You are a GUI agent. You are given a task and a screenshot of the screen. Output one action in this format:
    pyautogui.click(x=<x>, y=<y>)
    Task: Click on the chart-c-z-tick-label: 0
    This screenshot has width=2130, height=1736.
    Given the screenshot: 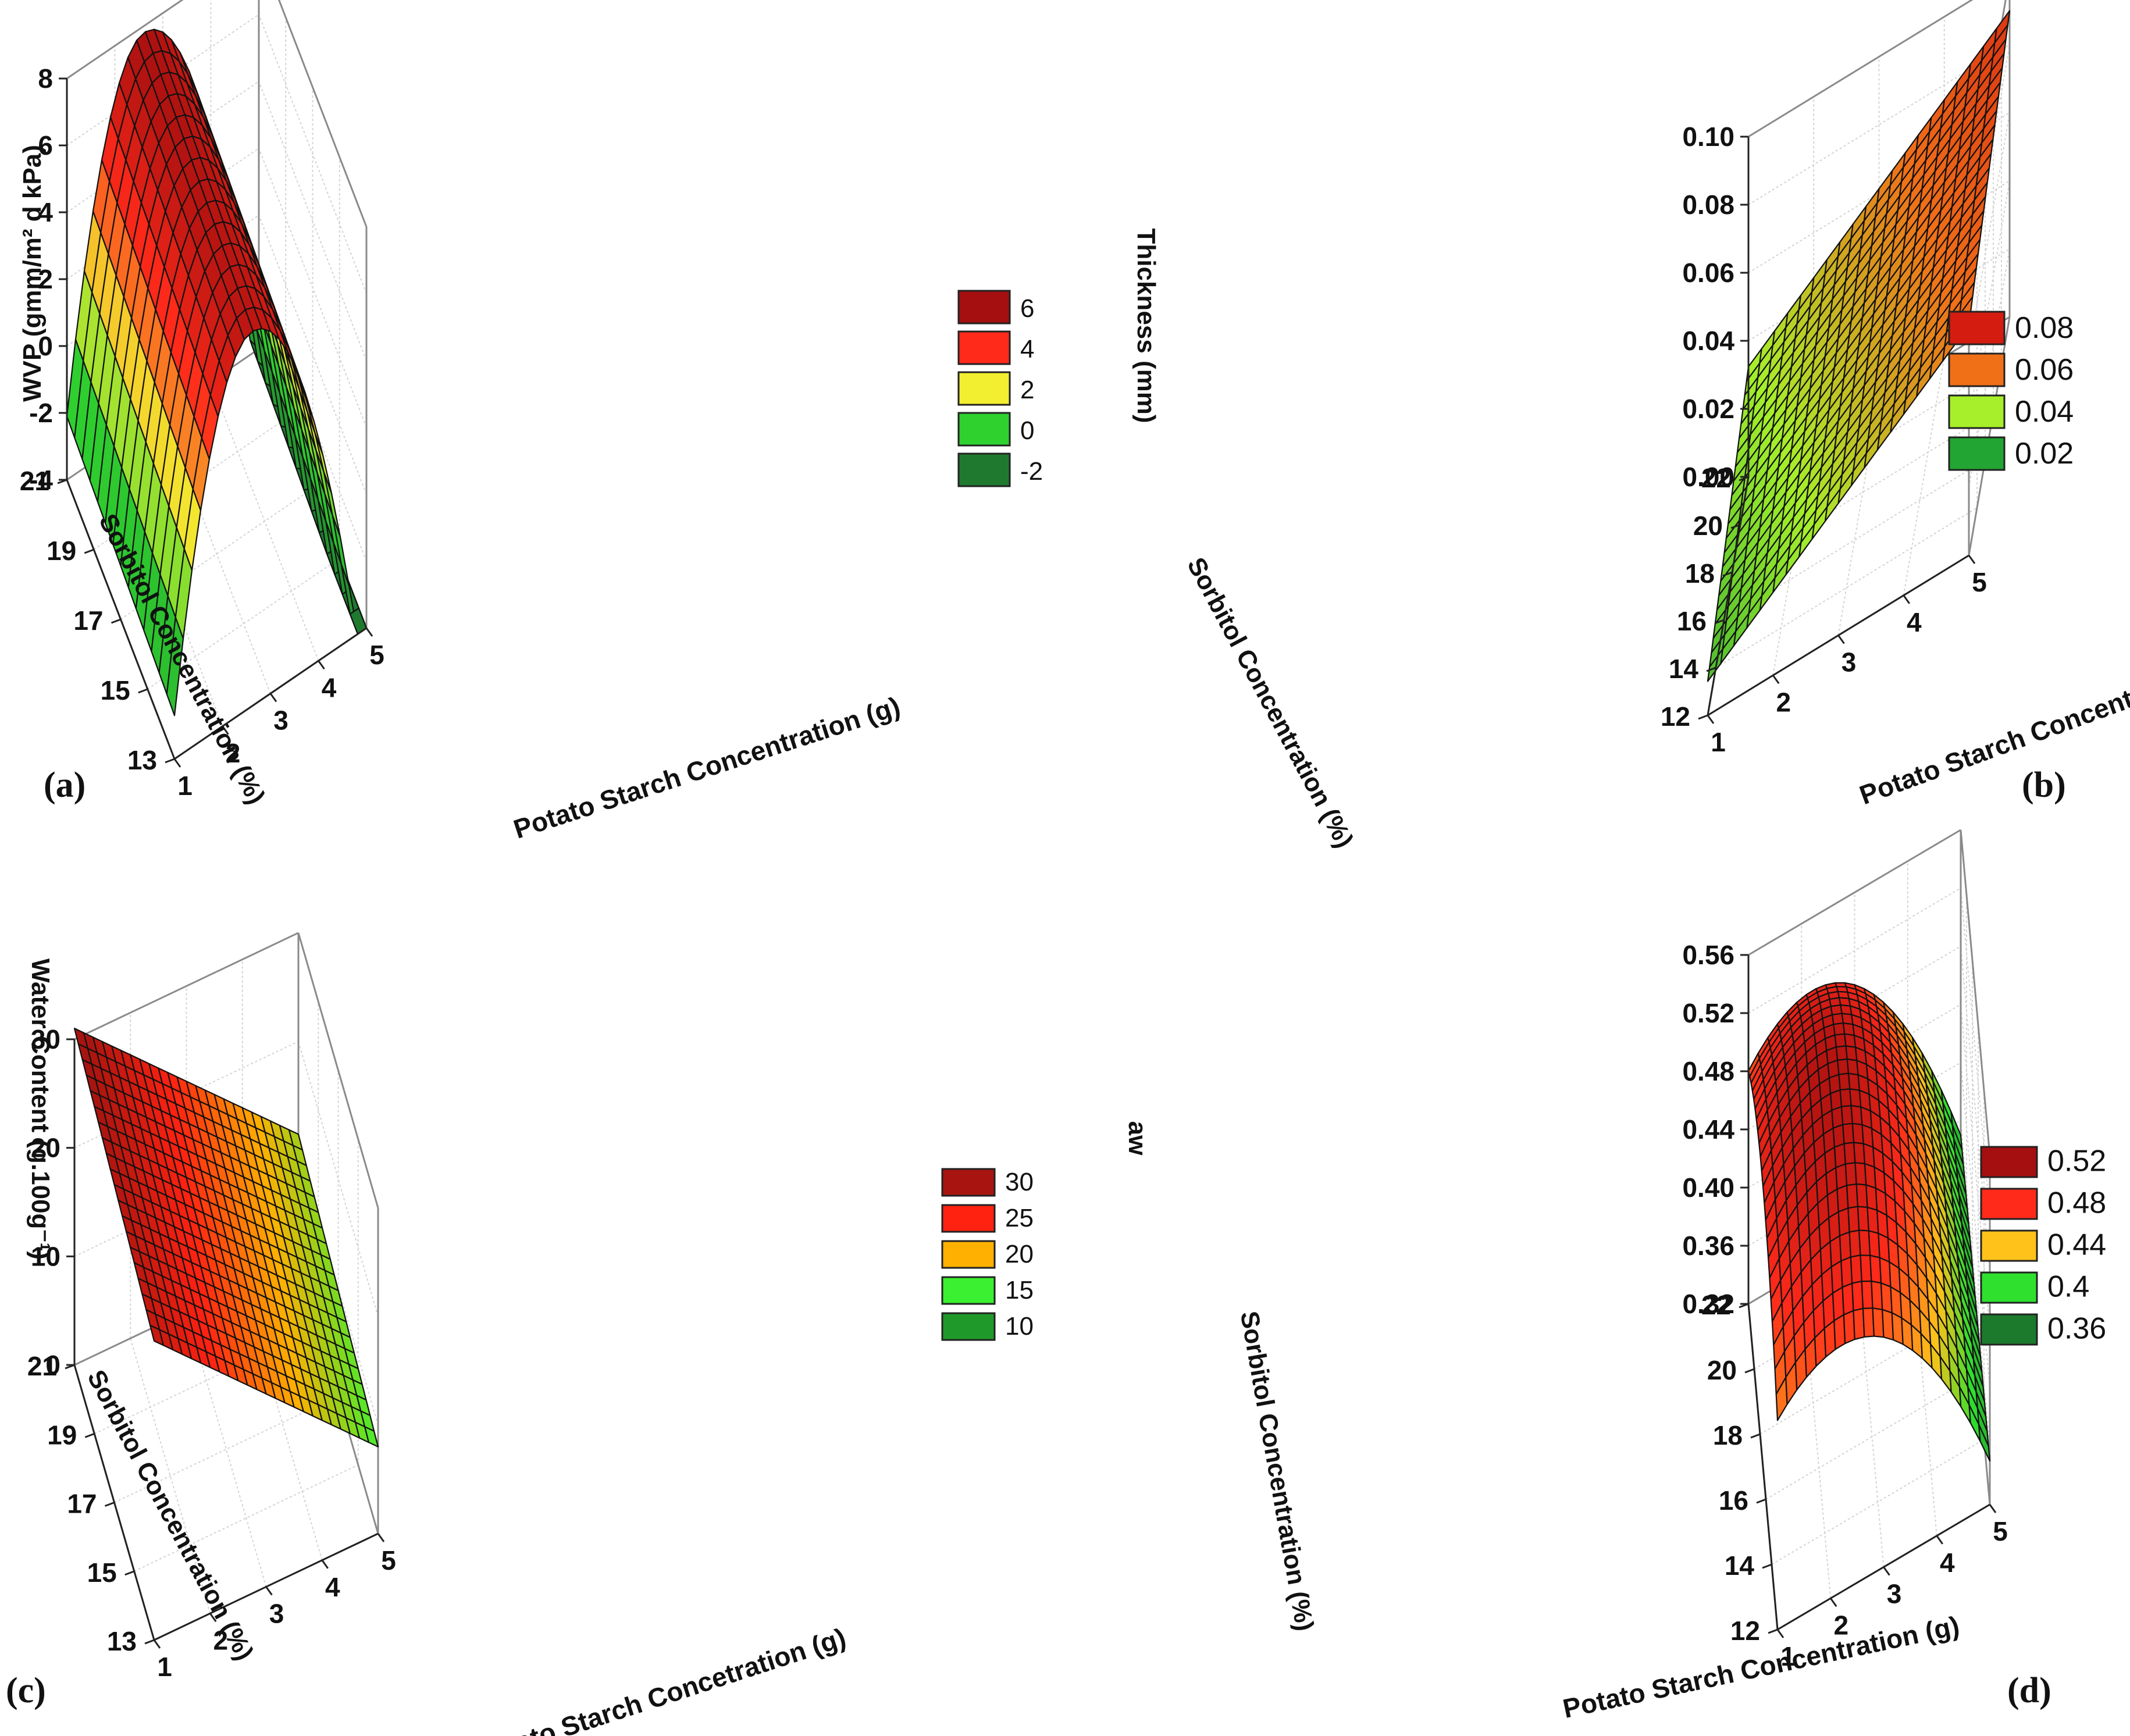 What is the action you would take?
    pyautogui.click(x=52, y=1365)
    